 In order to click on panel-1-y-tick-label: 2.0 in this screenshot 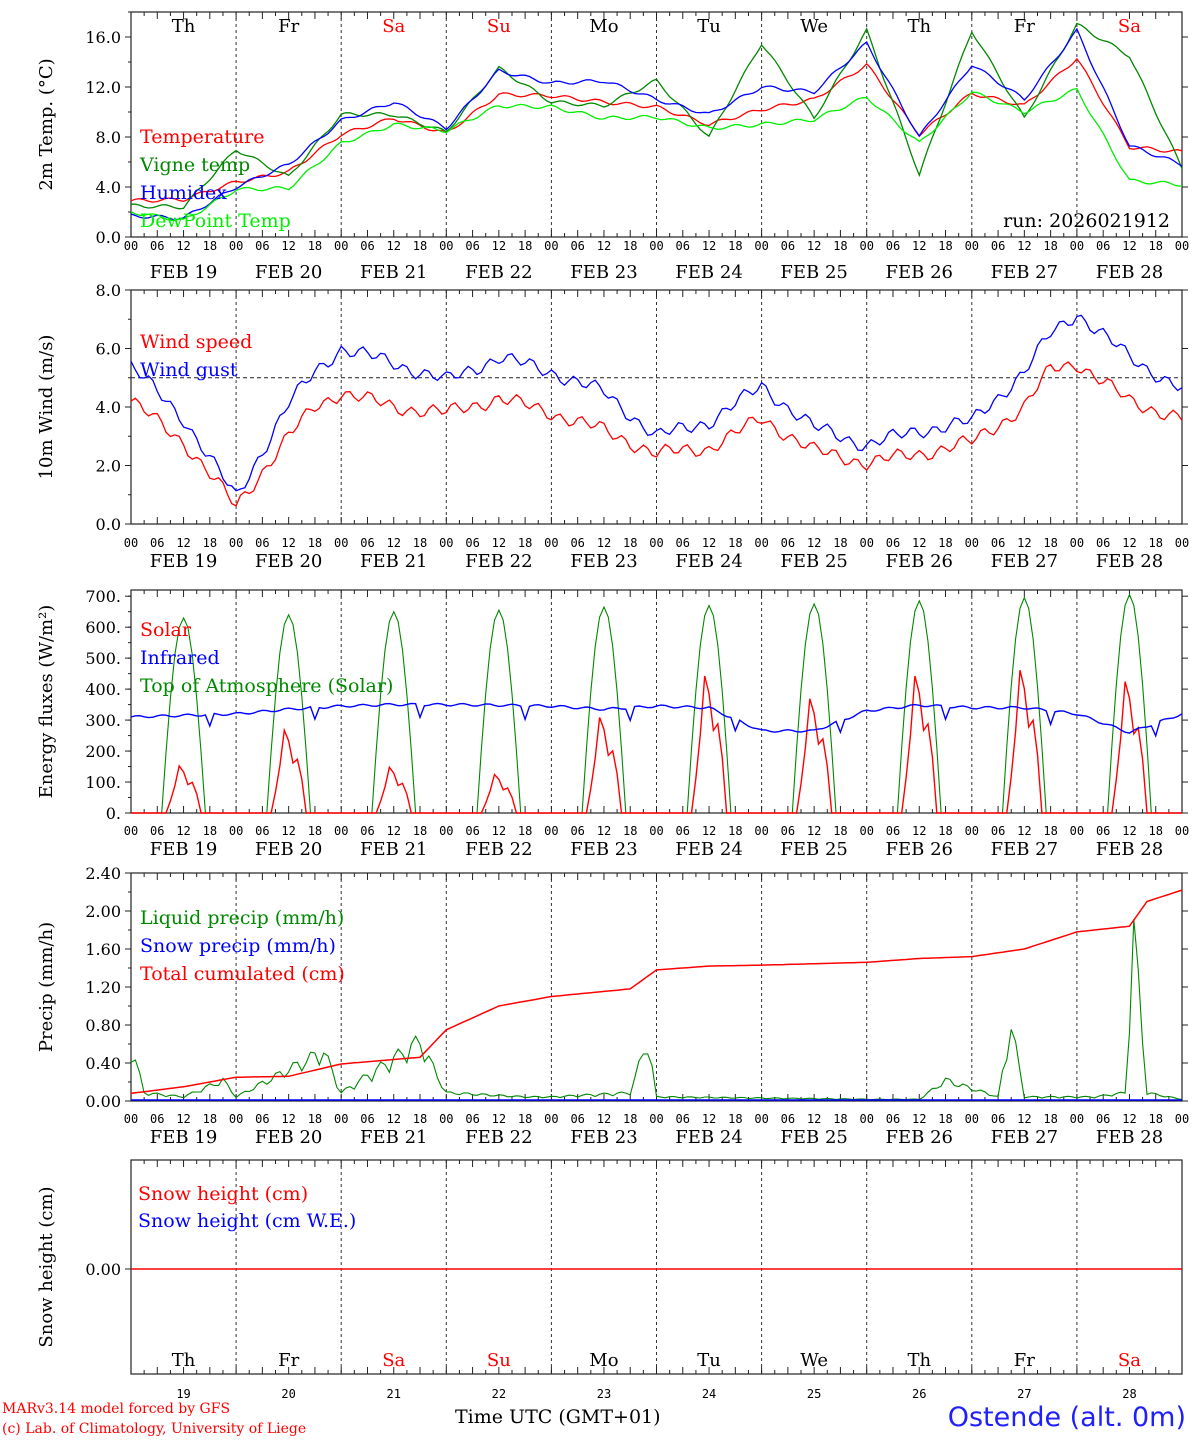, I will do `click(108, 466)`.